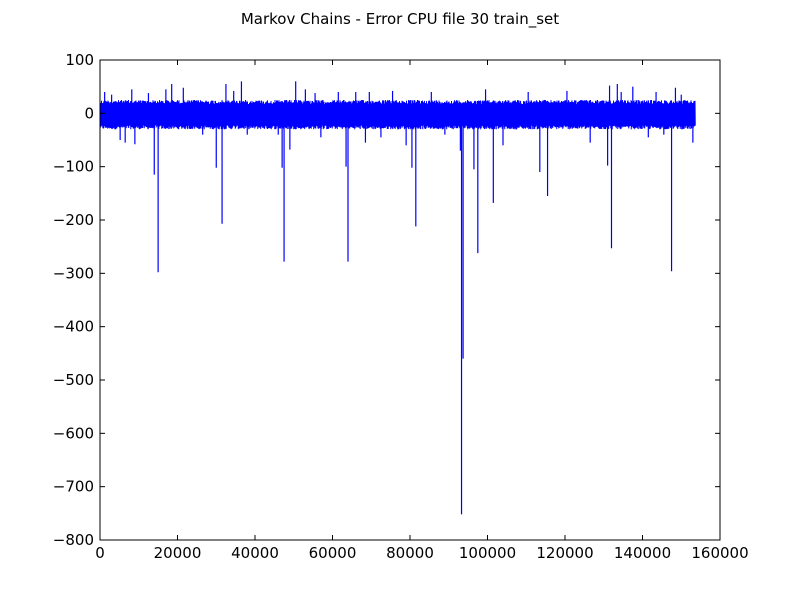  I want to click on y-tick-label: −700, so click(73, 487).